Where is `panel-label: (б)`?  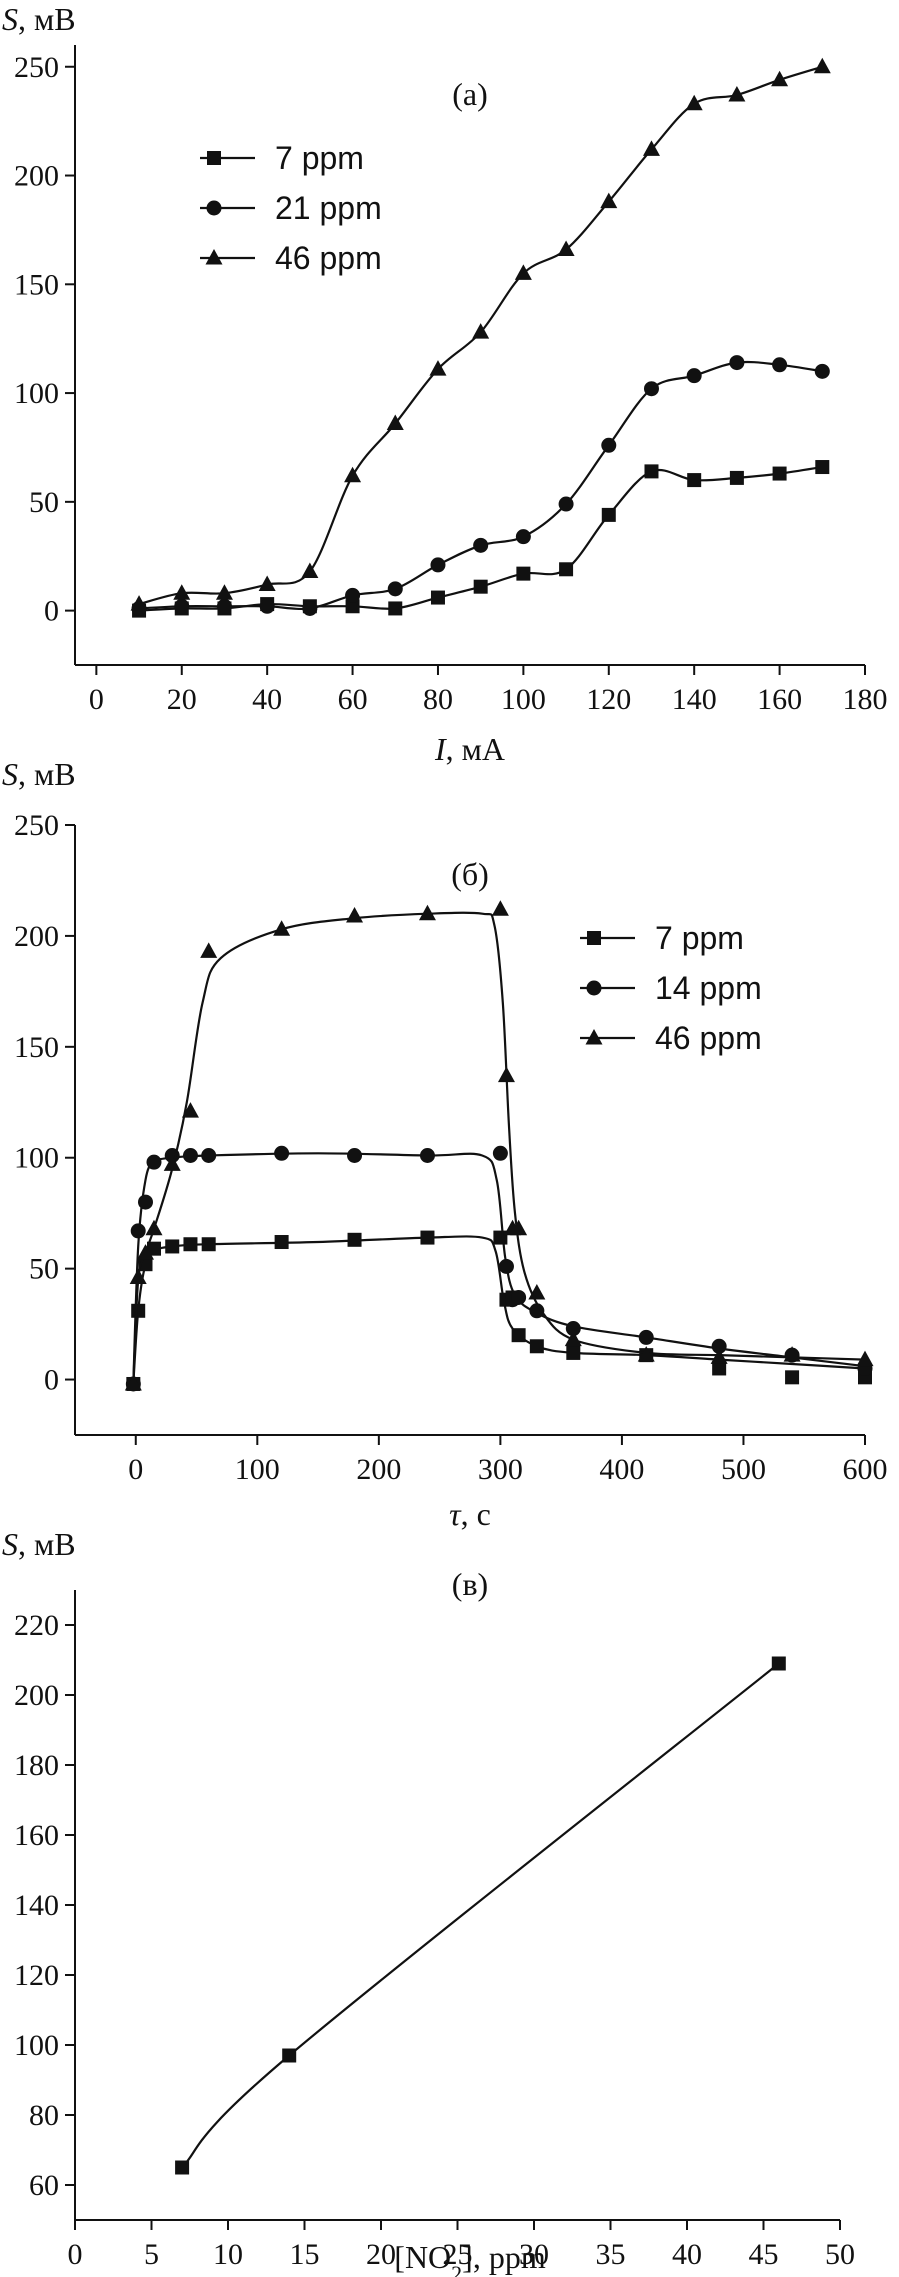 panel-label: (б) is located at coordinates (470, 874).